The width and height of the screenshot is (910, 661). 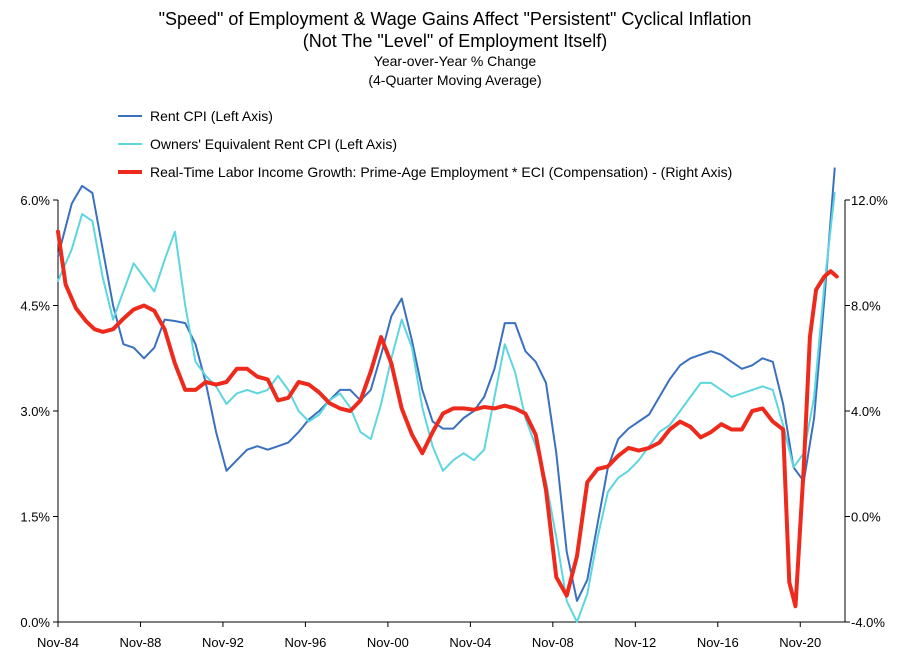 I want to click on right-axis-tick-label: 4.0%, so click(x=866, y=411).